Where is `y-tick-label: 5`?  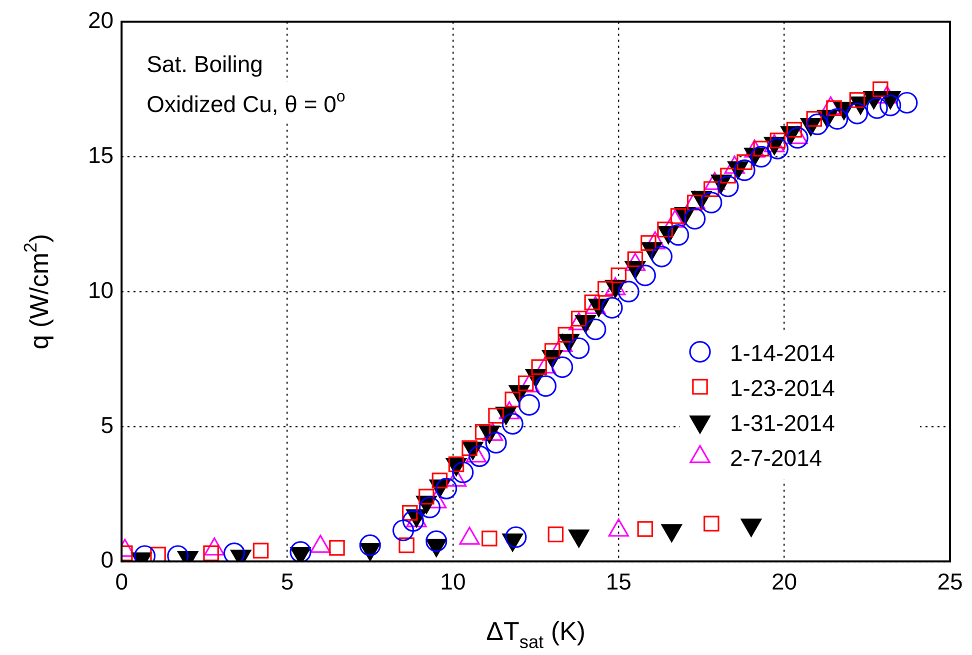 y-tick-label: 5 is located at coordinates (107, 425).